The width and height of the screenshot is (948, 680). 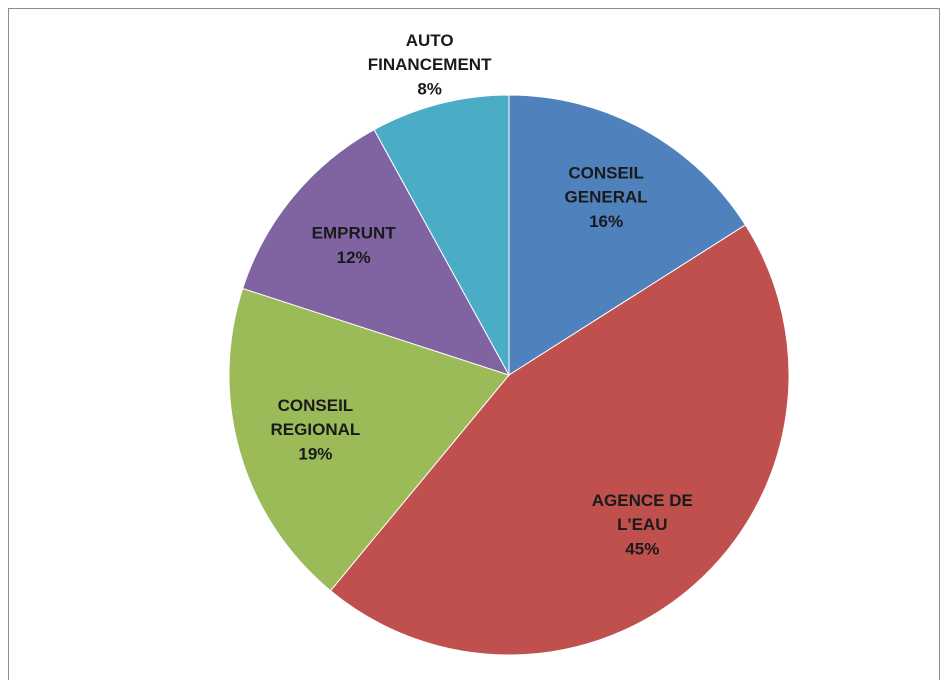 I want to click on label-line: L'EAU, so click(x=642, y=525).